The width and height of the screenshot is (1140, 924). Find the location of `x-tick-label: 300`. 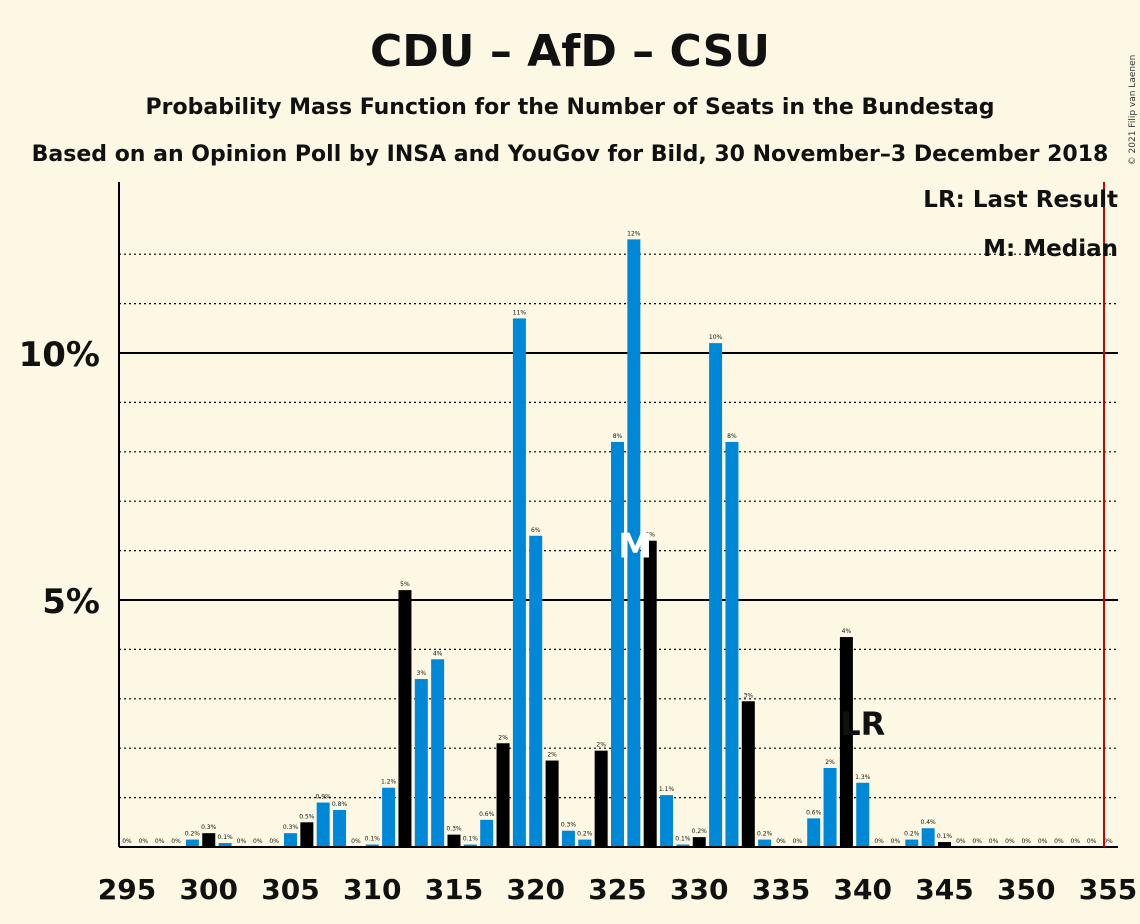

x-tick-label: 300 is located at coordinates (209, 889).